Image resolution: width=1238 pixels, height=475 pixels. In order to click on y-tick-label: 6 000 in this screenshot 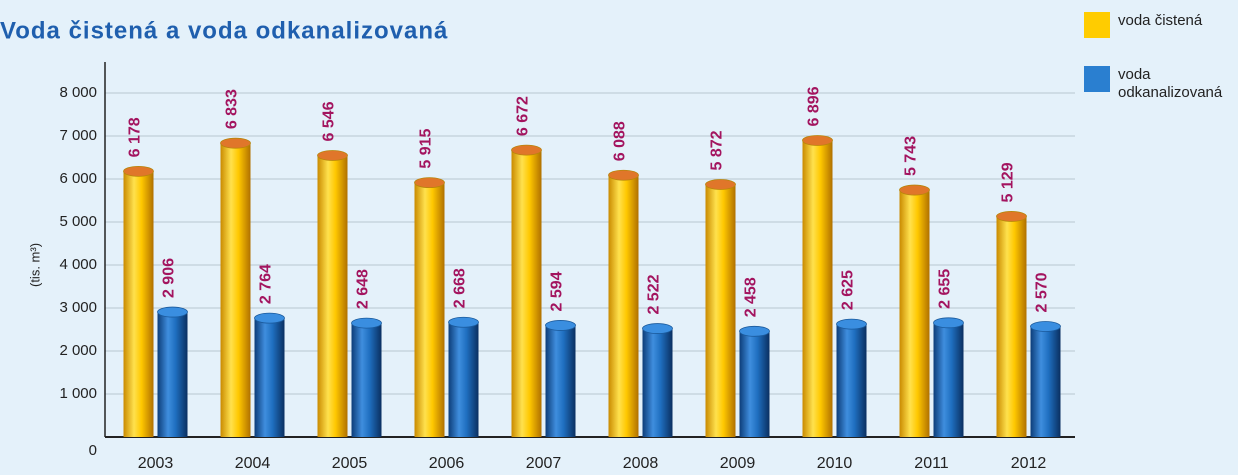, I will do `click(78, 178)`.